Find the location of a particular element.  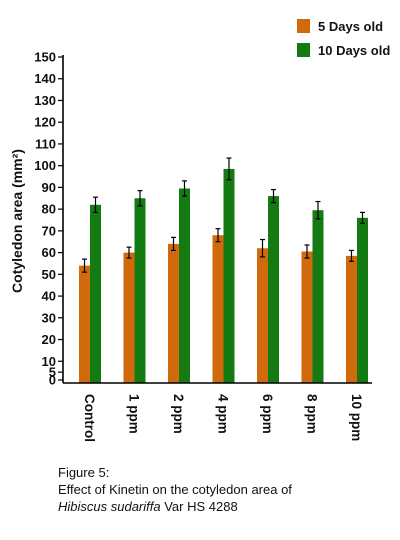

x-tick-label: 8 ppm is located at coordinates (312, 414).